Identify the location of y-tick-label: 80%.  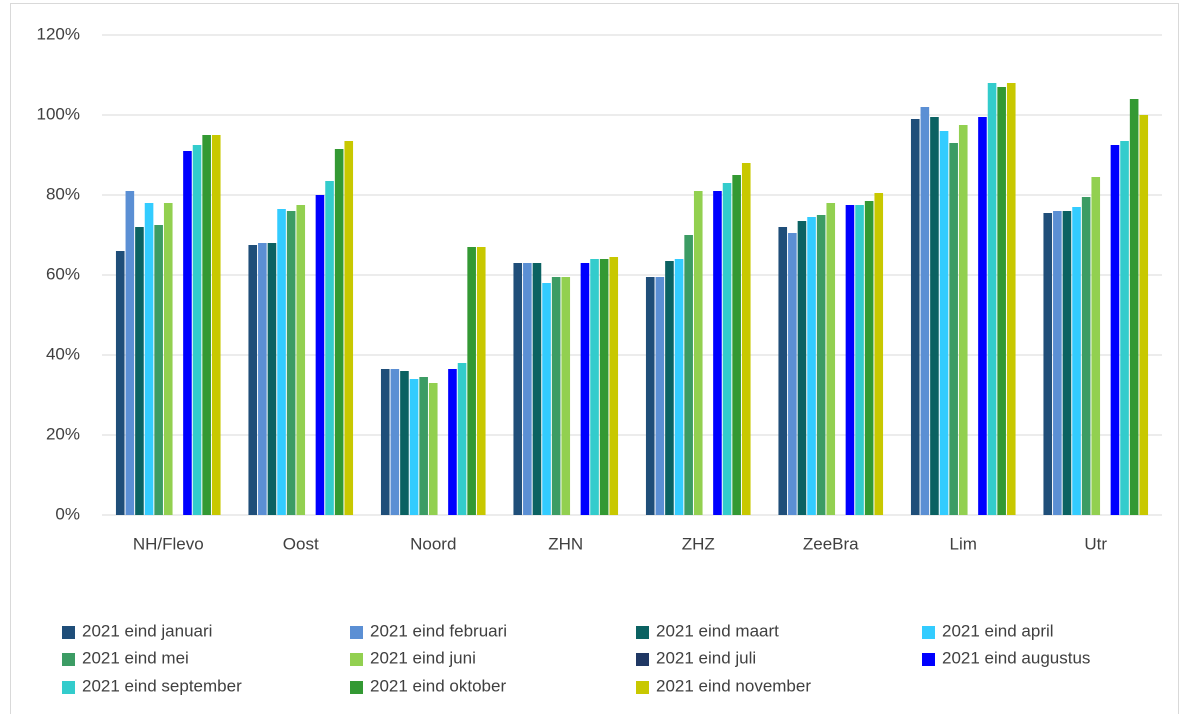
(63, 193).